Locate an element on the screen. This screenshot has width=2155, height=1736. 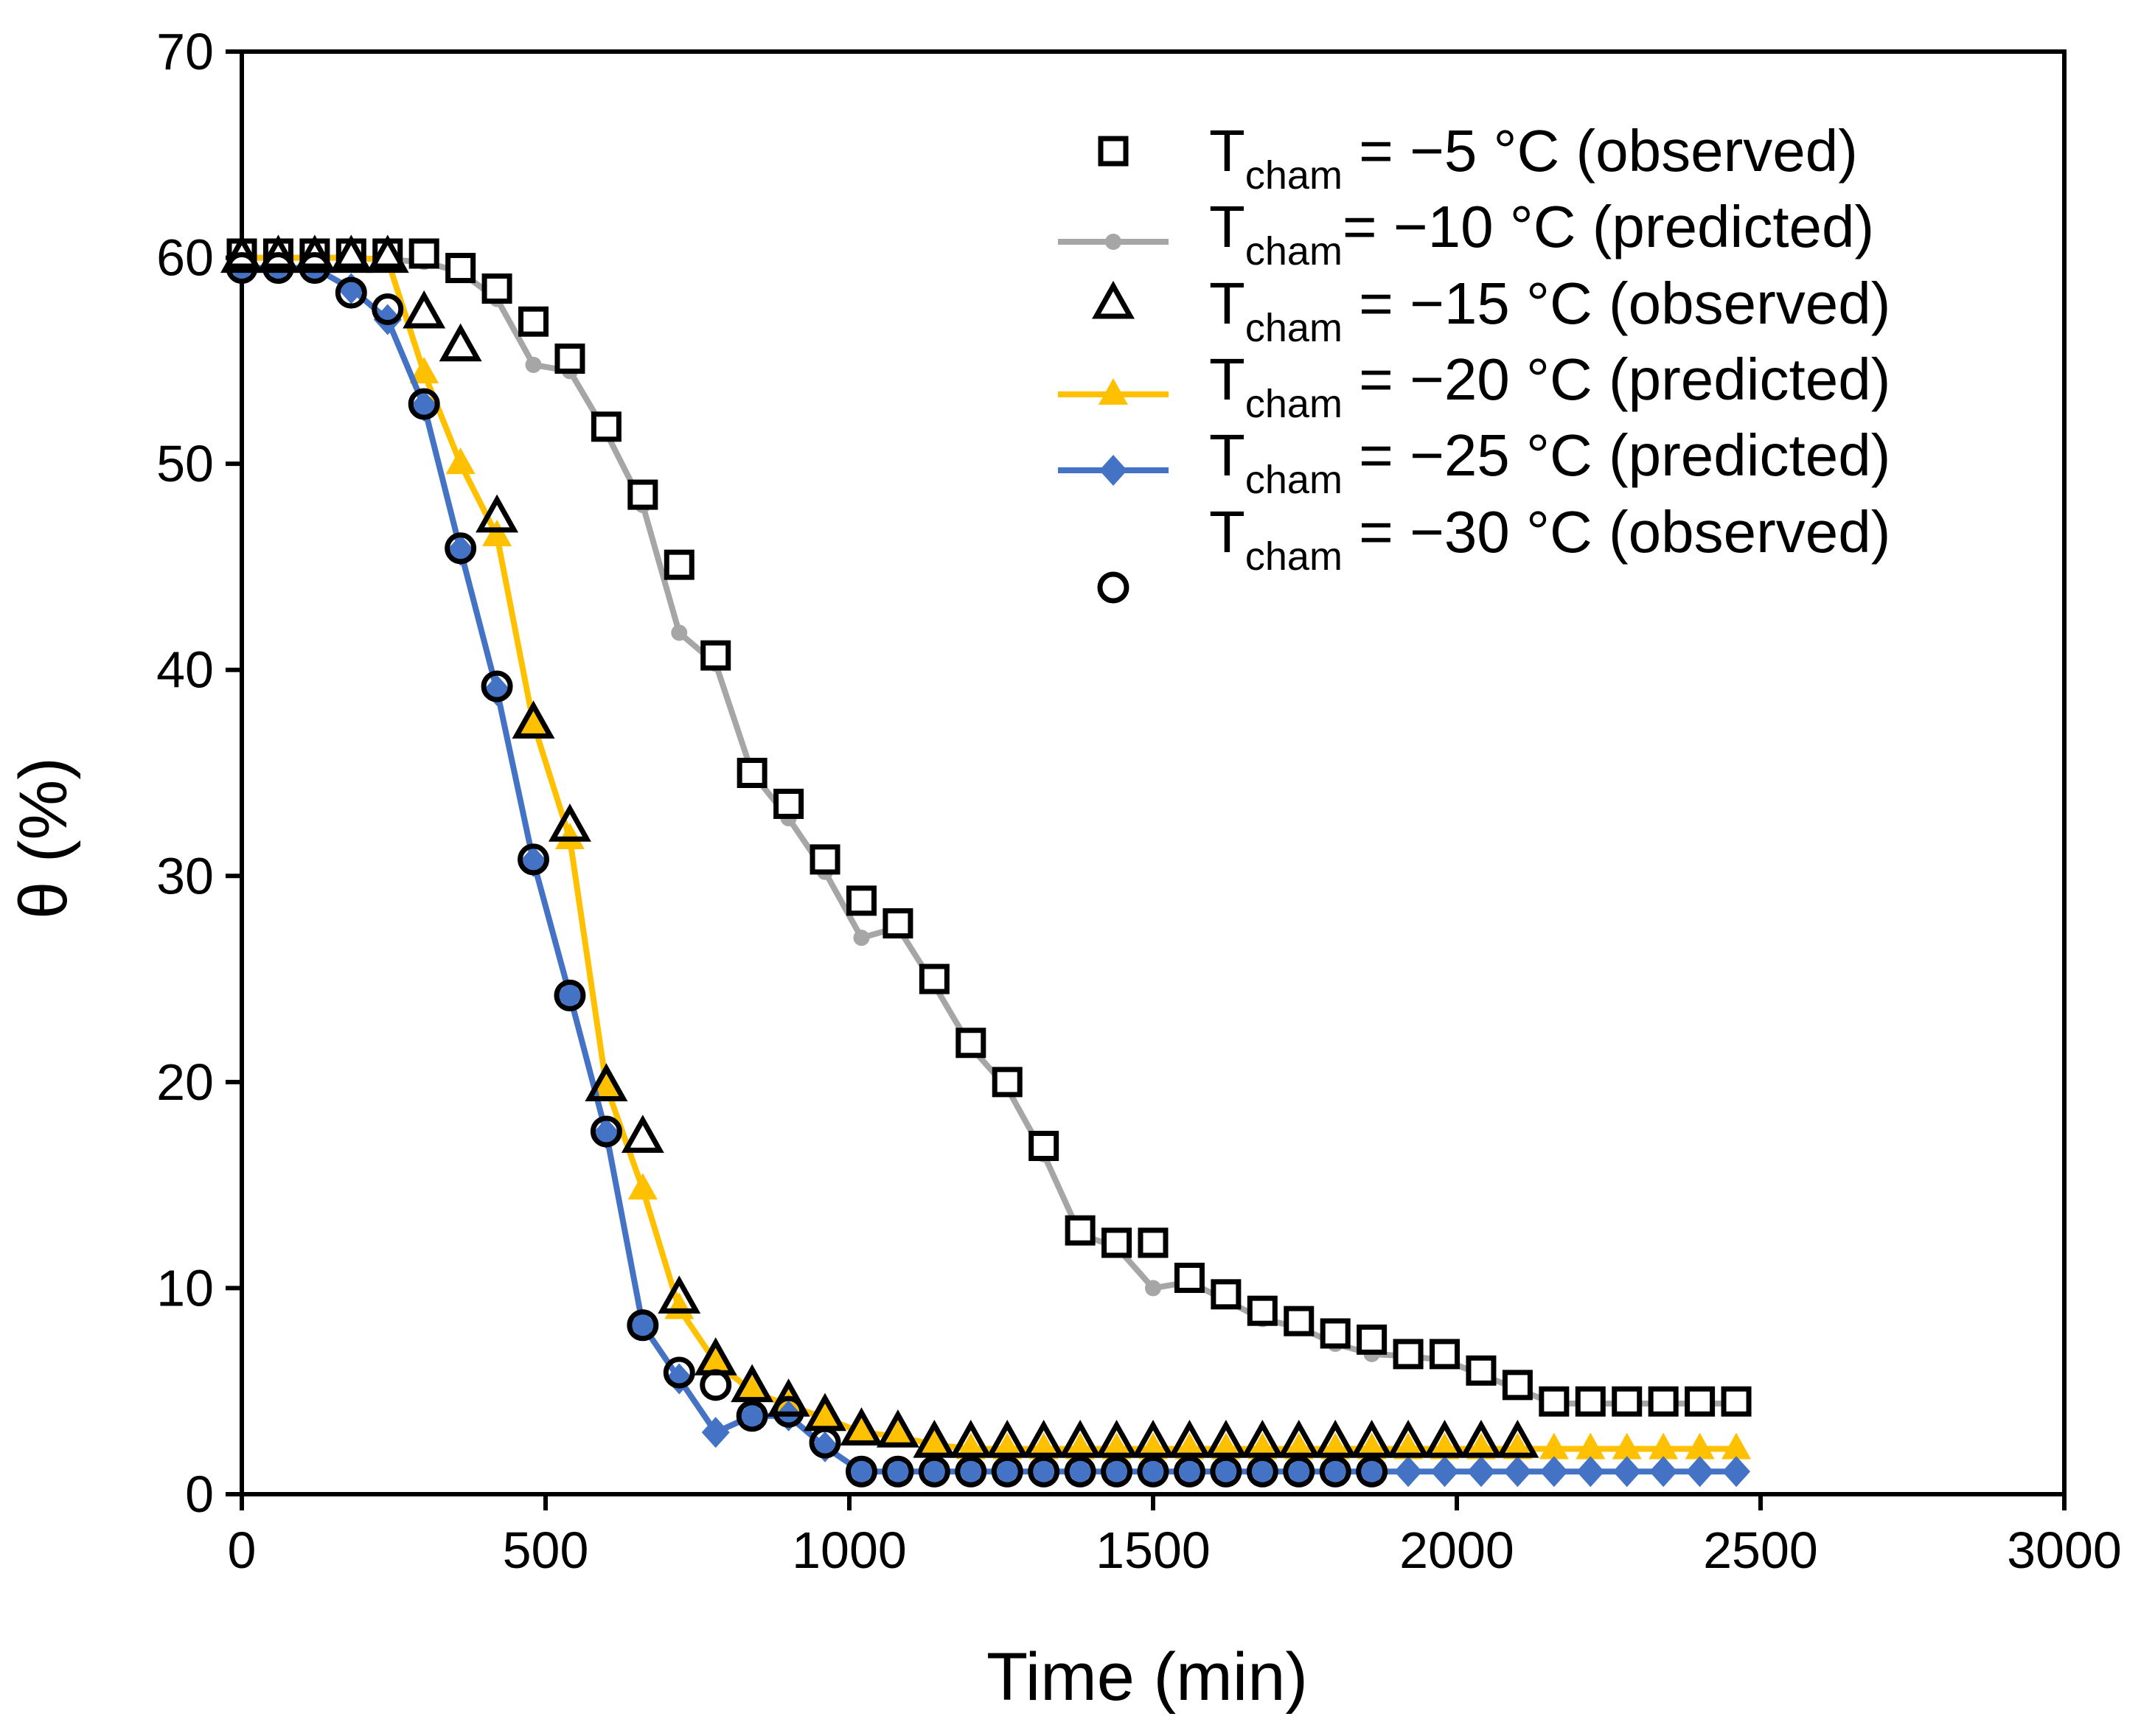
y-tick-label: 0 is located at coordinates (199, 1494).